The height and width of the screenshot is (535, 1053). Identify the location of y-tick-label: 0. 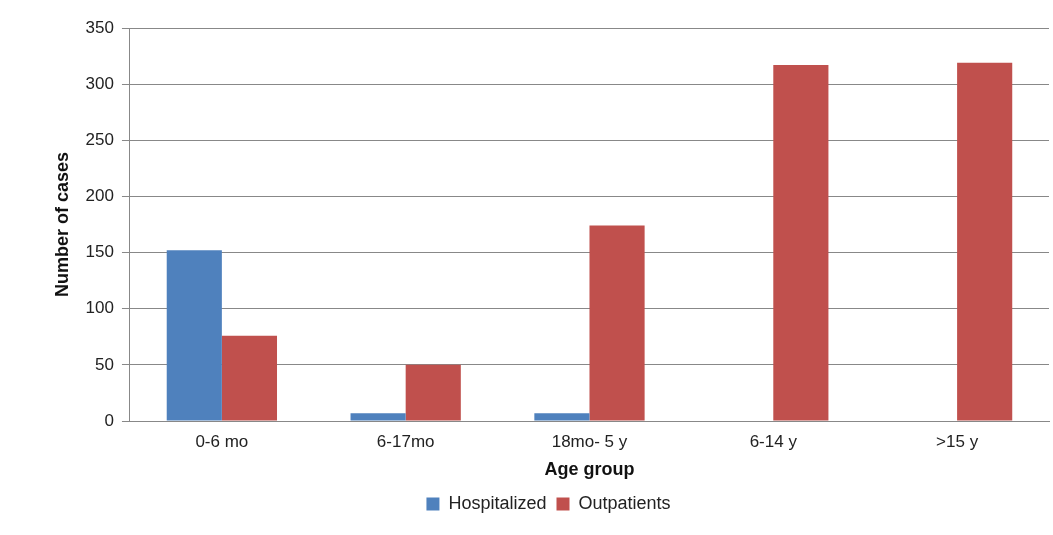
(109, 420).